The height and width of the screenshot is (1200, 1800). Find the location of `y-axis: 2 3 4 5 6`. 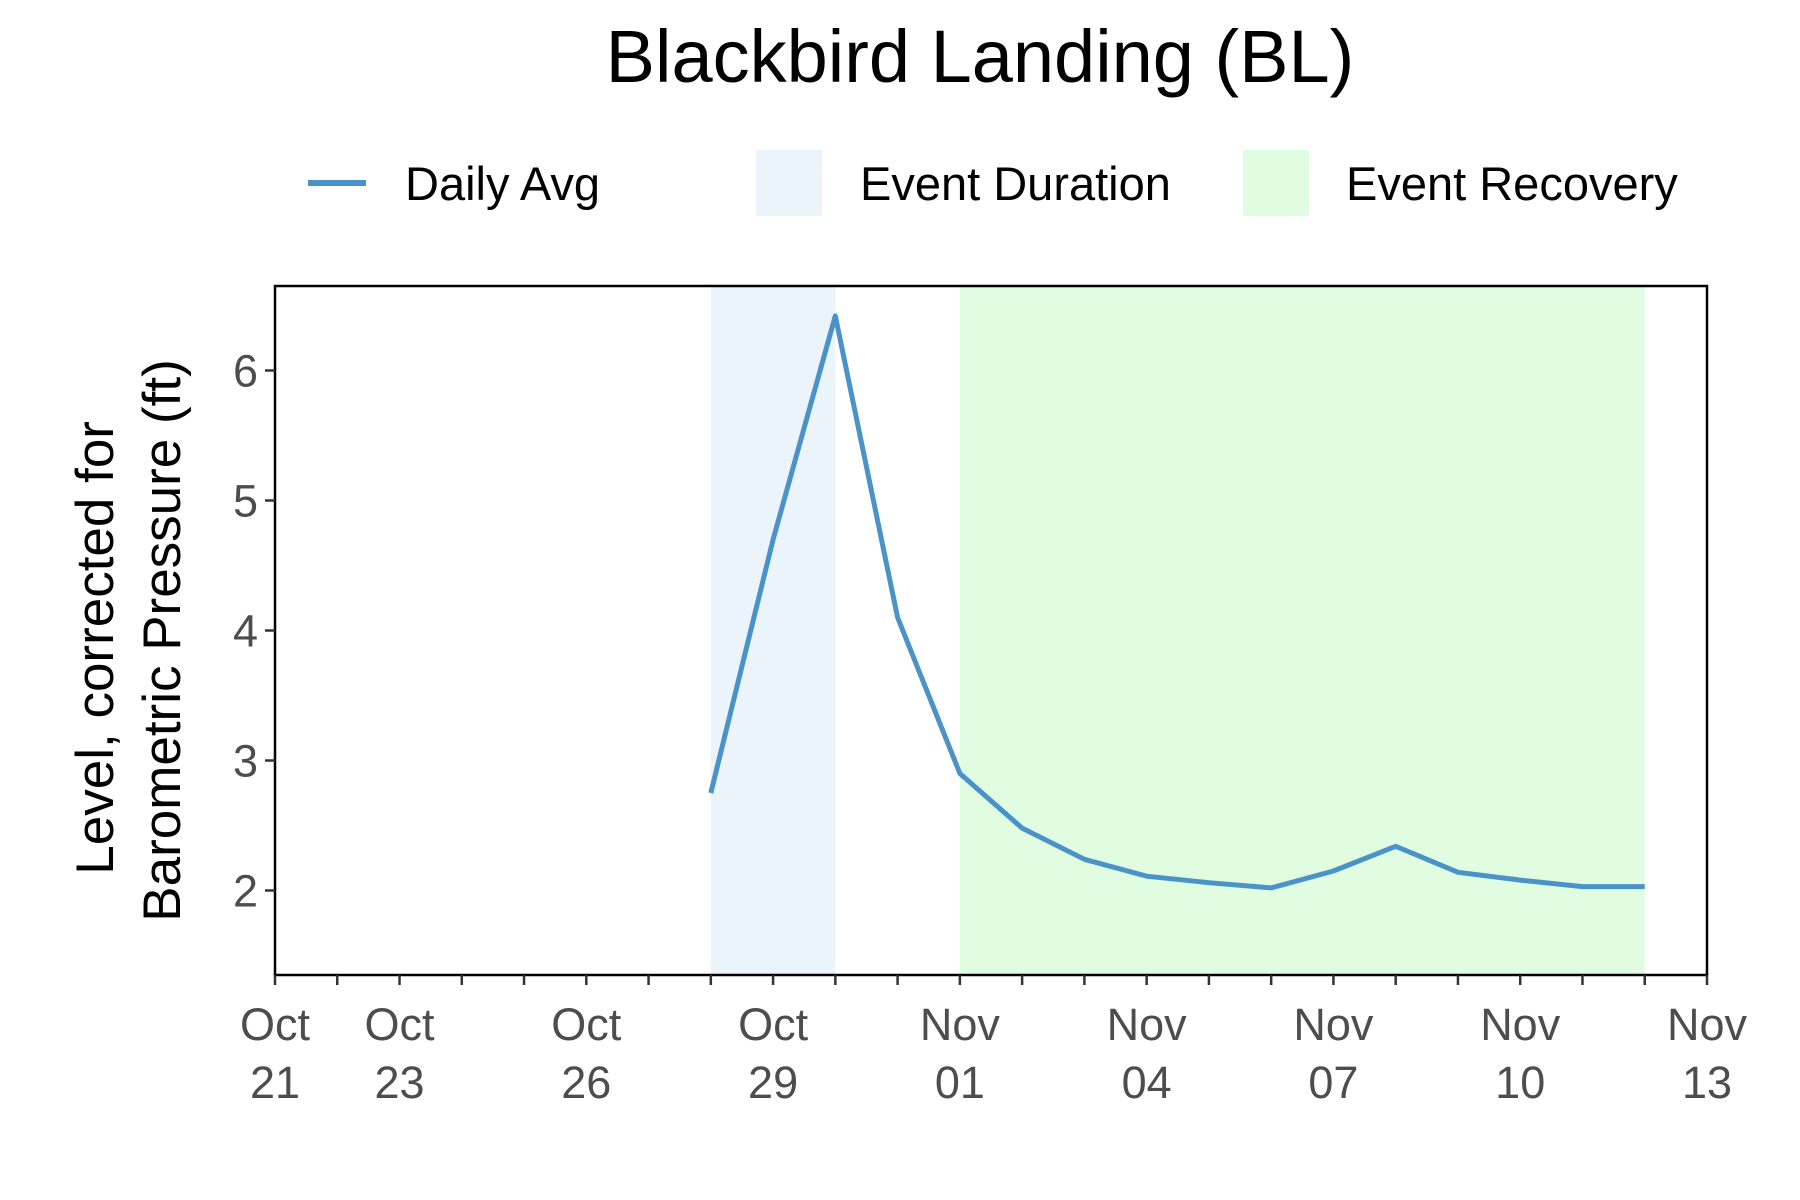

y-axis: 2 3 4 5 6 is located at coordinates (254, 631).